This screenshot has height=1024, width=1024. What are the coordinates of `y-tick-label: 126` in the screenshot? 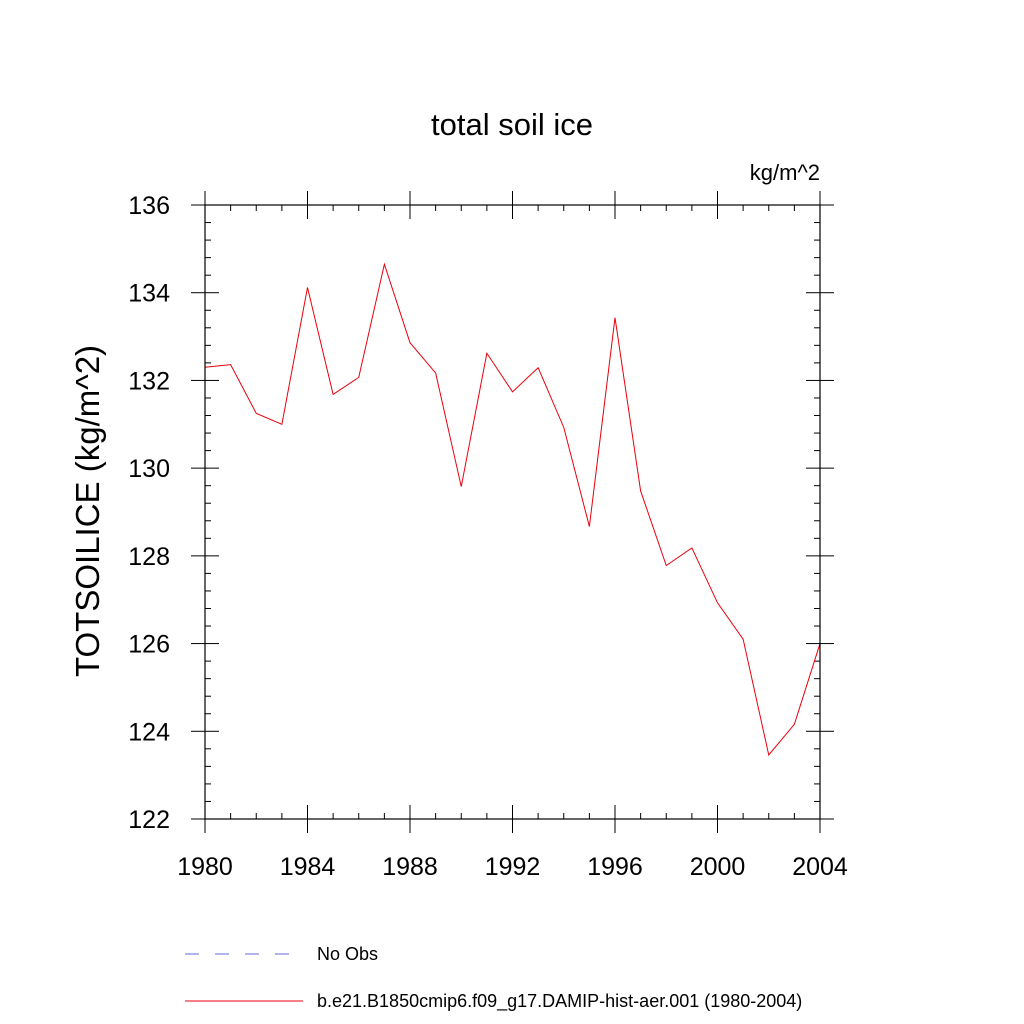 It's located at (149, 645).